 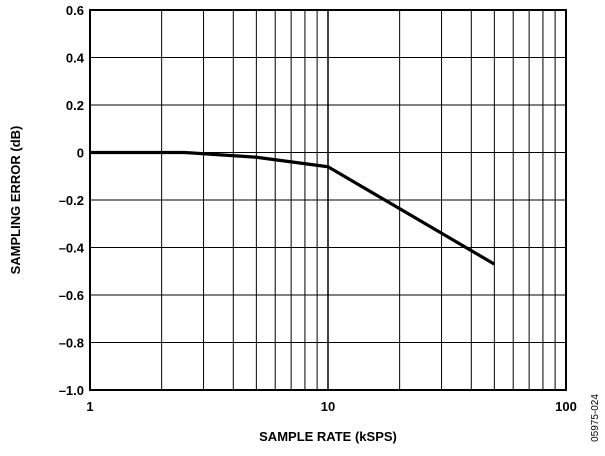 I want to click on y-tick-label: 0.4, so click(x=75, y=58).